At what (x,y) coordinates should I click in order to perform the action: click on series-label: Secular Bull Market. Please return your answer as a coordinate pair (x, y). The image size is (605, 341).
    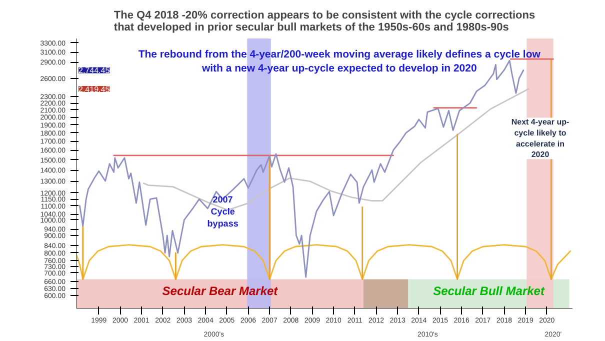
    Looking at the image, I should click on (489, 291).